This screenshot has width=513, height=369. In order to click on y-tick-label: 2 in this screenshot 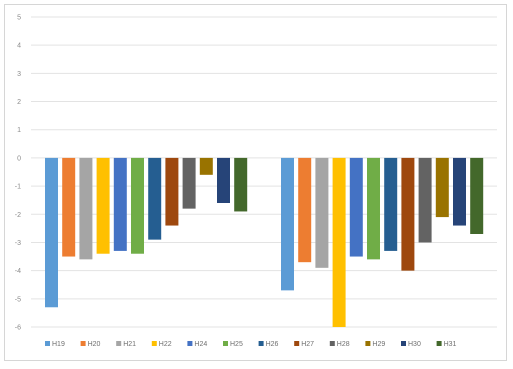, I will do `click(19, 102)`.